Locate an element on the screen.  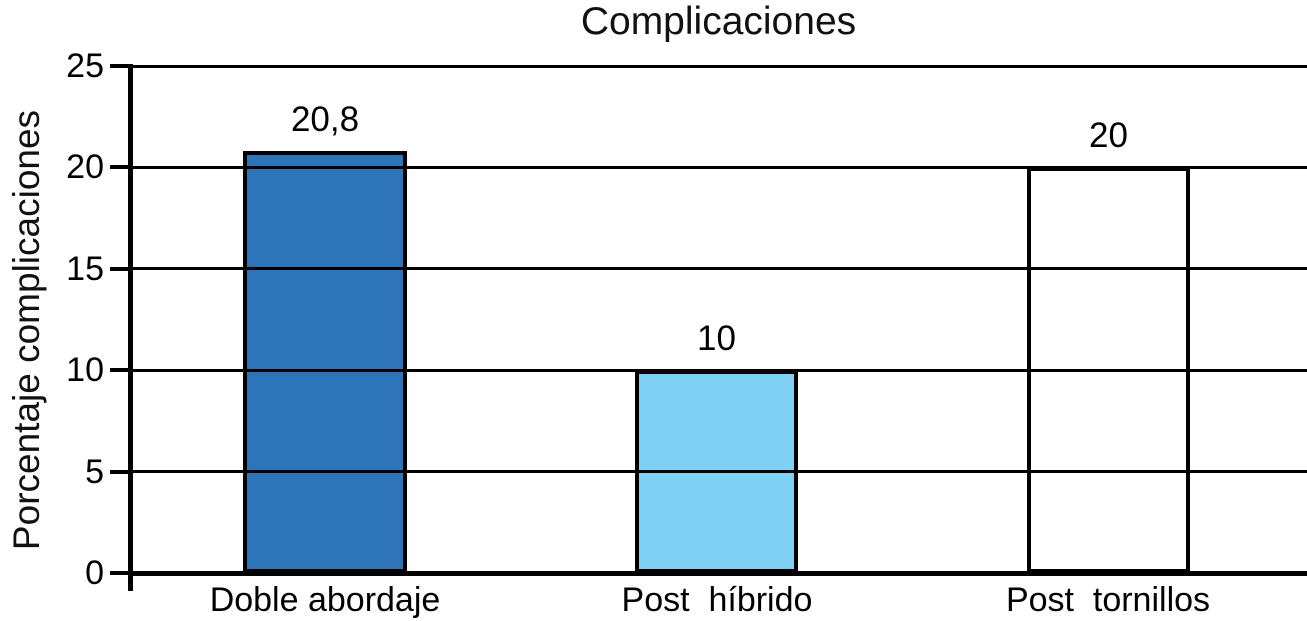
bar-value-label-post-tornillos: 20 is located at coordinates (1108, 136).